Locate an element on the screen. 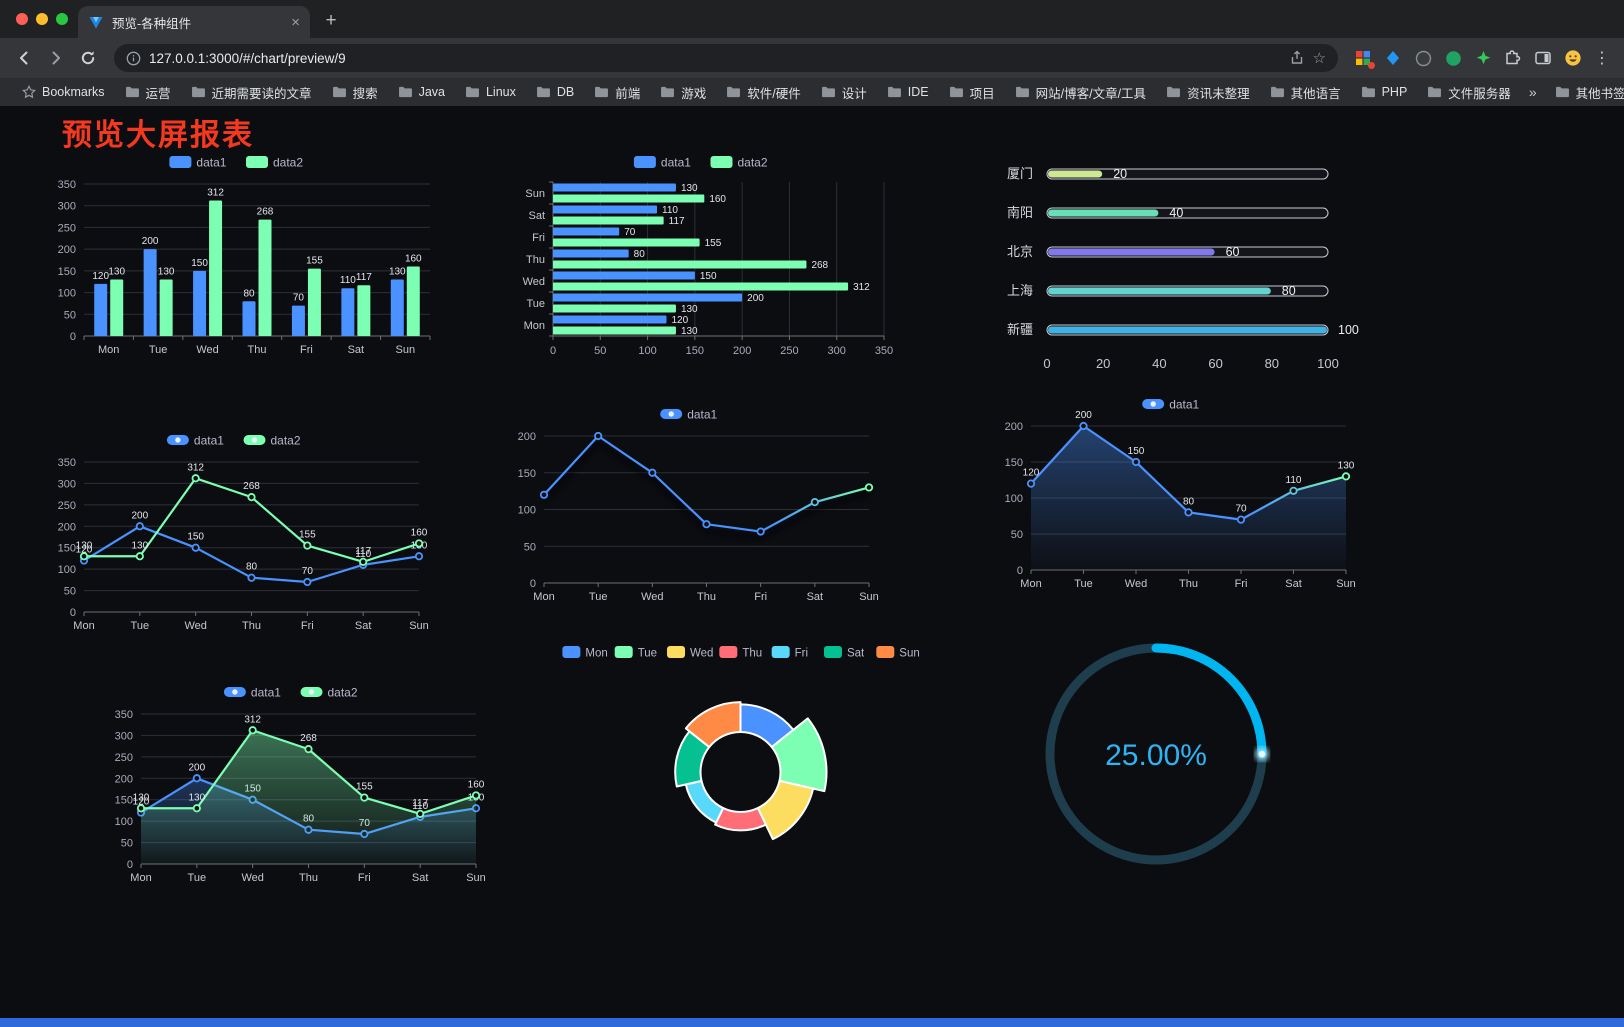 Image resolution: width=1624 pixels, height=1027 pixels. svg-text: 厦门 is located at coordinates (1020, 173).